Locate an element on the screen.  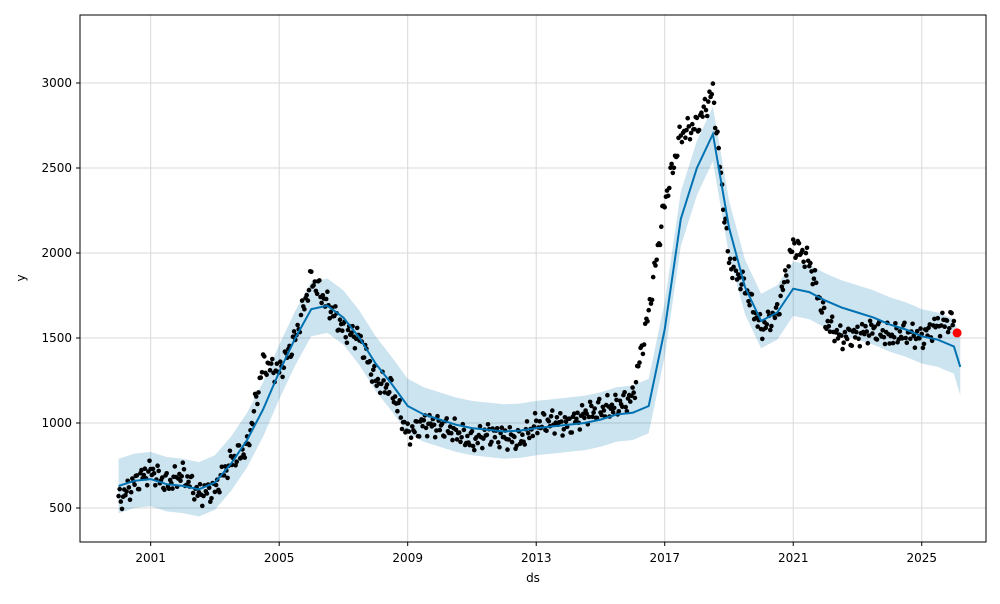
x-tick-label: 2021 is located at coordinates (793, 558).